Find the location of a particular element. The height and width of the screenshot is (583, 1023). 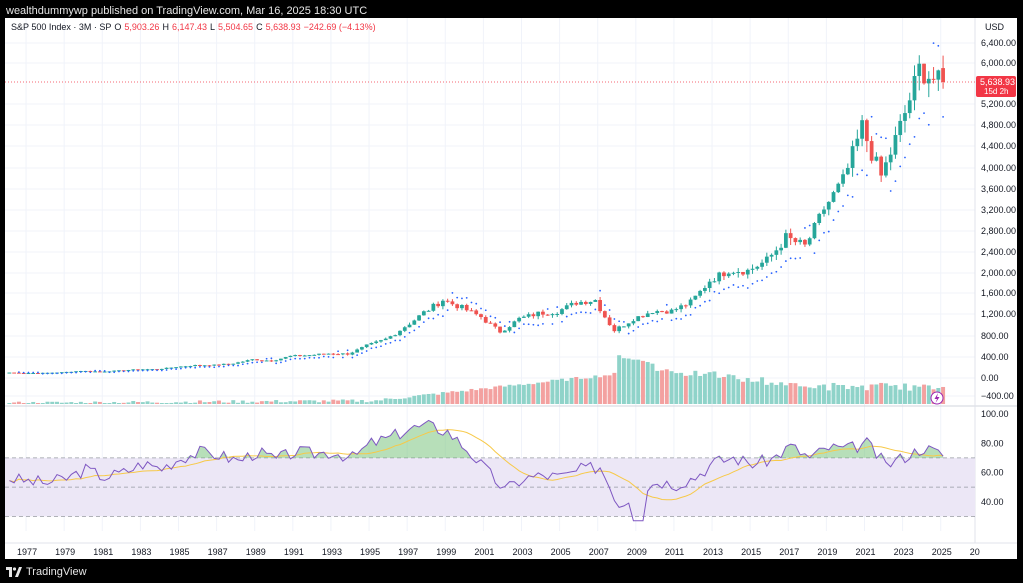

price-tick-label: 4,400.00 is located at coordinates (998, 146).